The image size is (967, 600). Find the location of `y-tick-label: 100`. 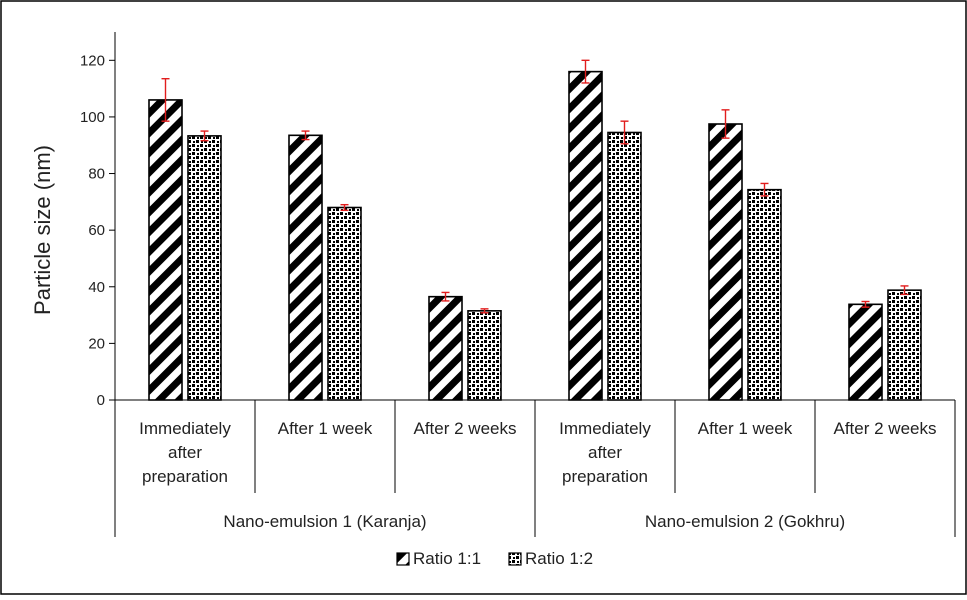

y-tick-label: 100 is located at coordinates (92, 117).